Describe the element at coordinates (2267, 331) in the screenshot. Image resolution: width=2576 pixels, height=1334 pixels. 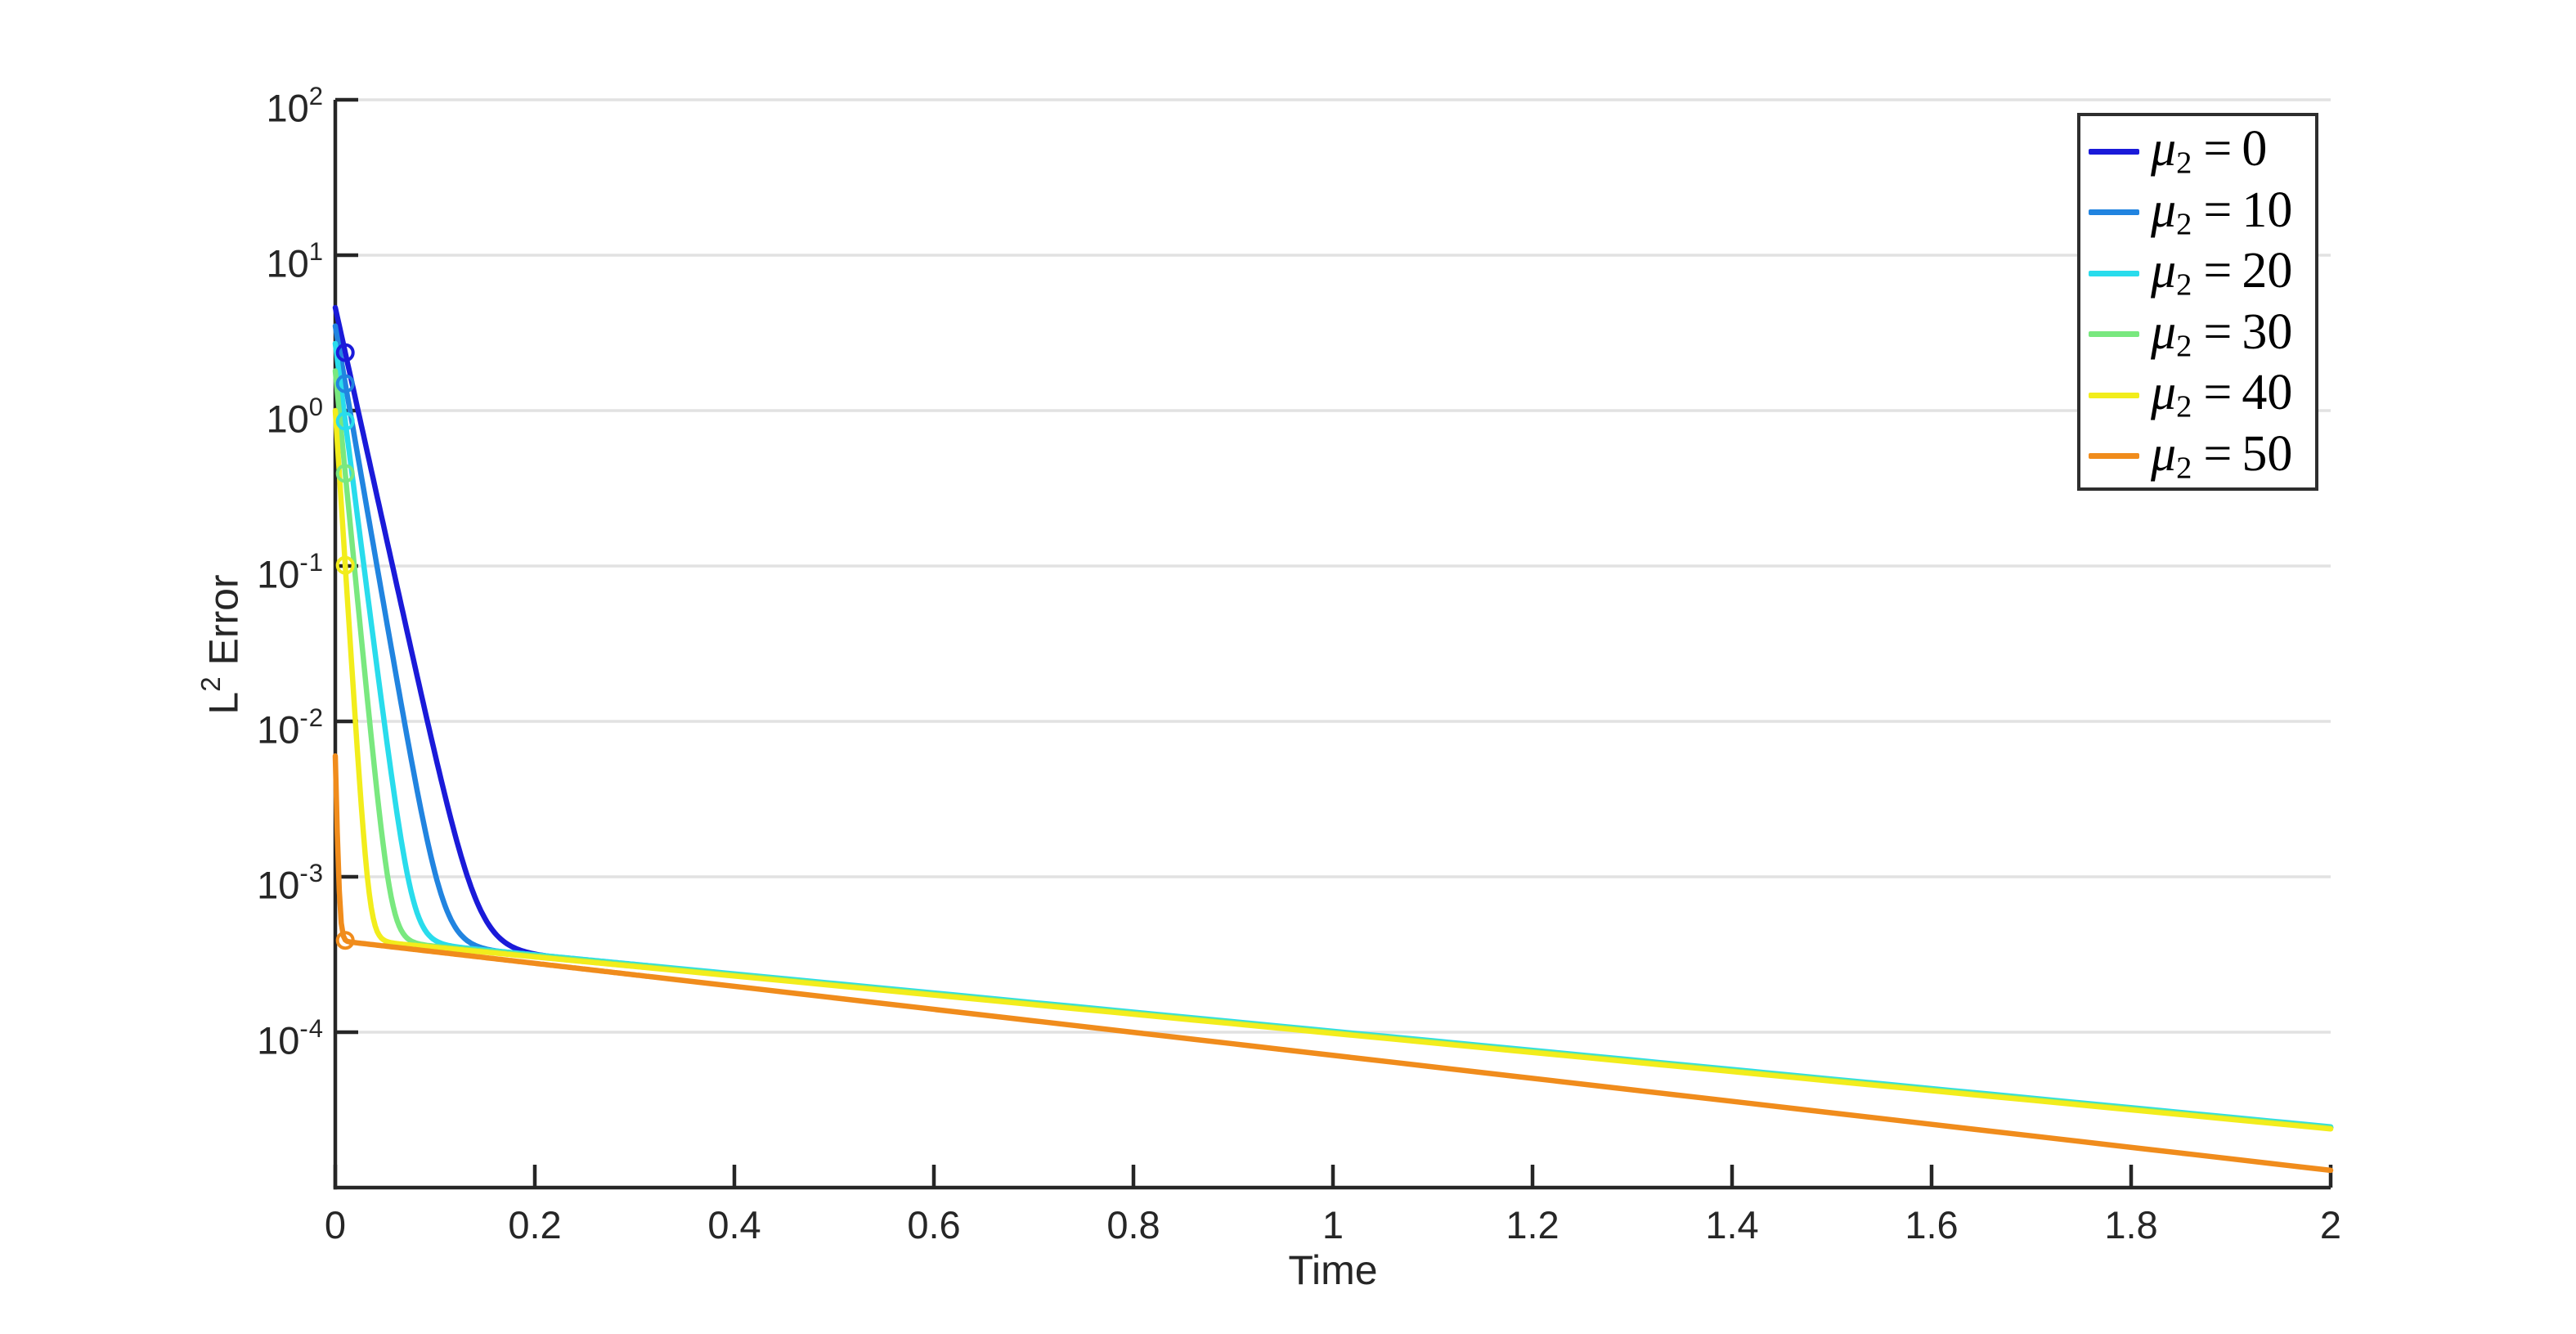
I see `legend-value: 30` at that location.